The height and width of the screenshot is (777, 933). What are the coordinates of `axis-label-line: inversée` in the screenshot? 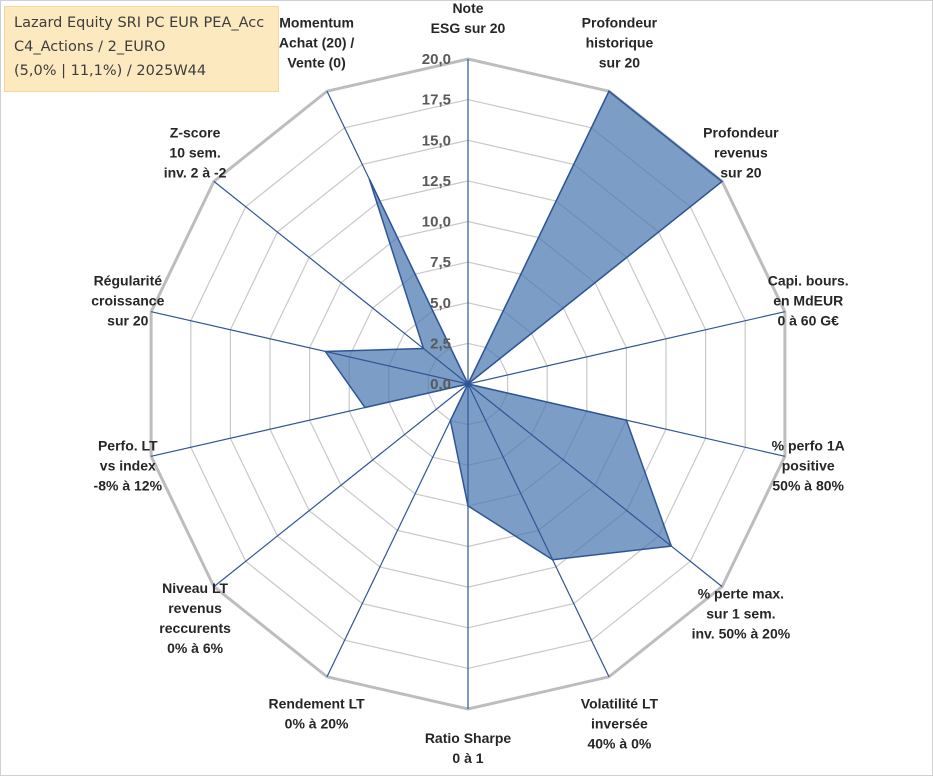 It's located at (619, 723).